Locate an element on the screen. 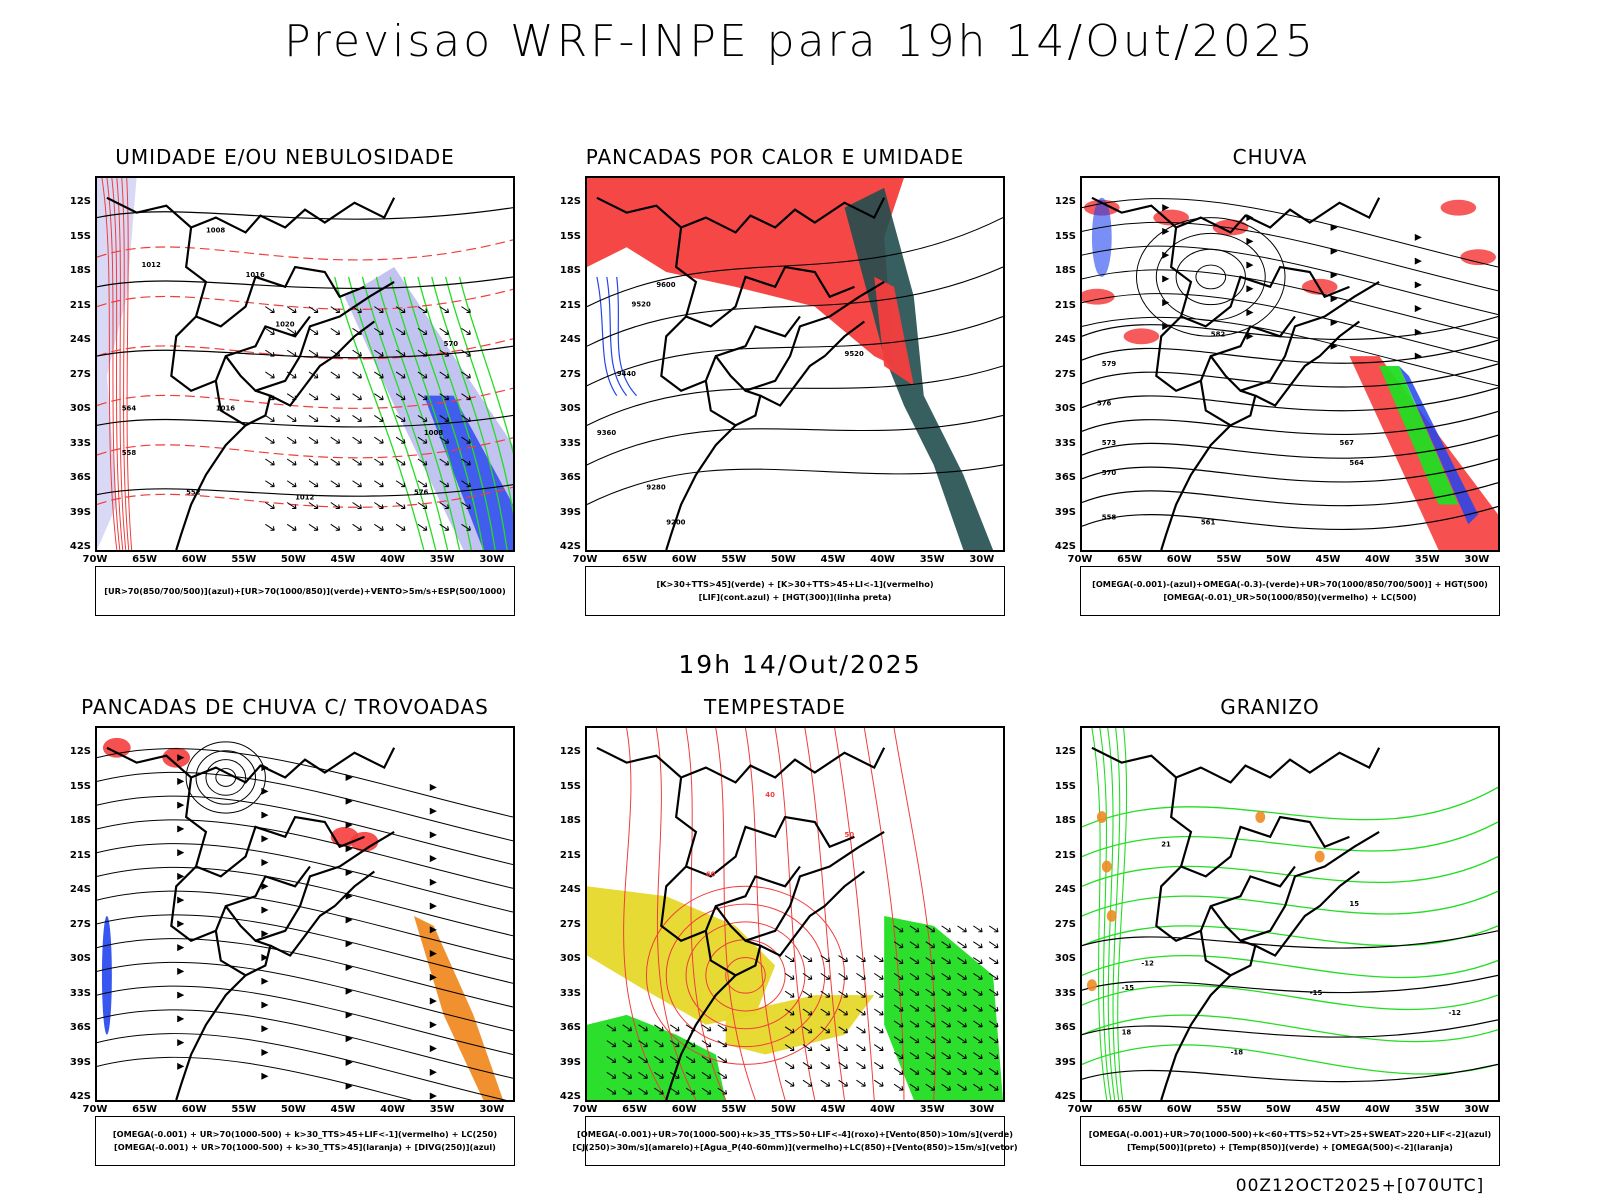 The width and height of the screenshot is (1600, 1200). contour-label: 558 is located at coordinates (129, 453).